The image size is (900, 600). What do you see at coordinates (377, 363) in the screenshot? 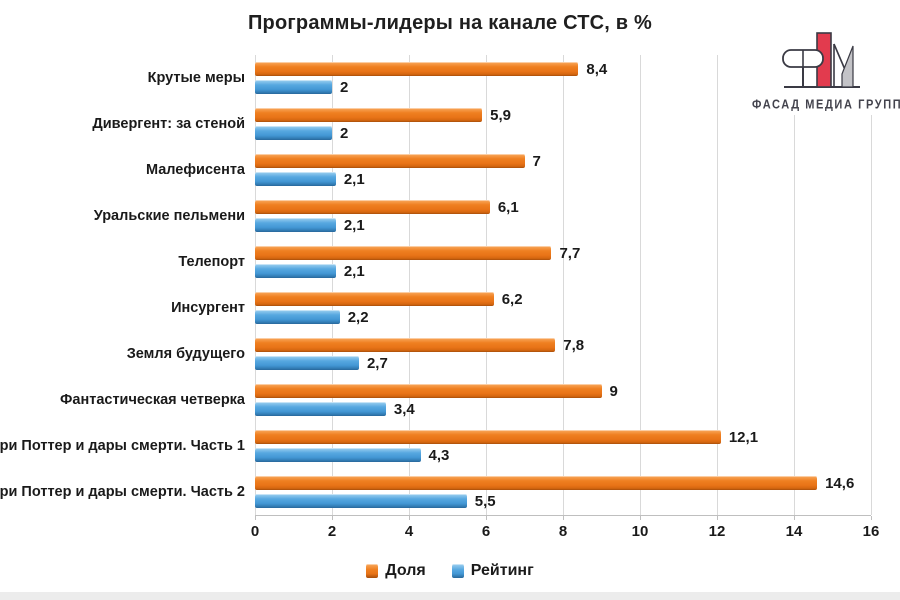
I see `value-label: 2,7` at bounding box center [377, 363].